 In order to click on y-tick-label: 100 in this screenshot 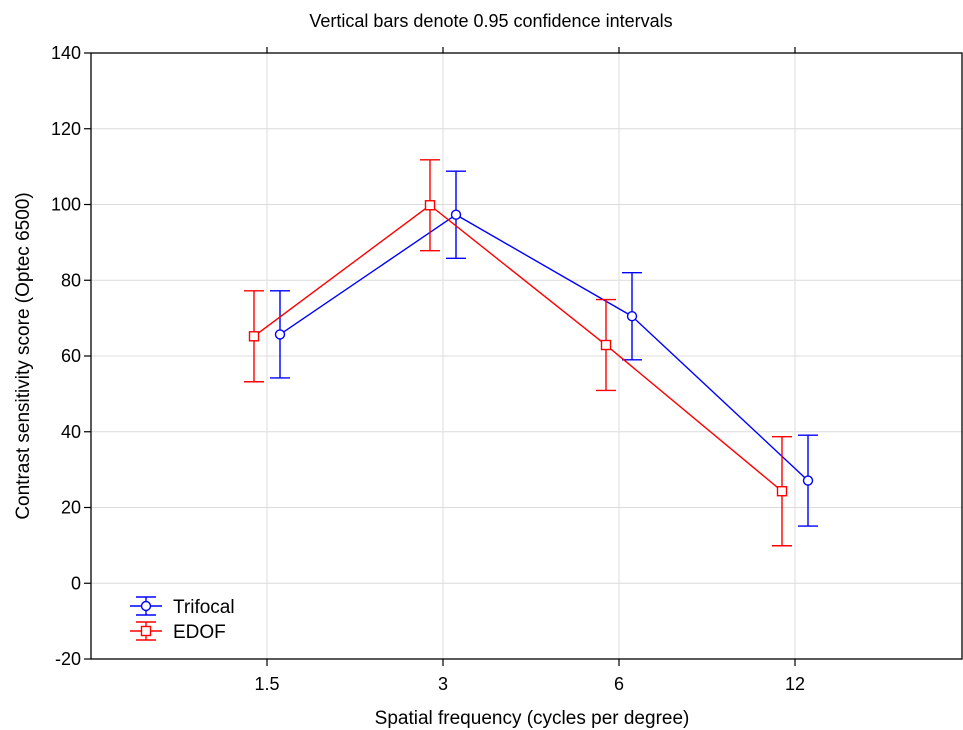, I will do `click(66, 205)`.